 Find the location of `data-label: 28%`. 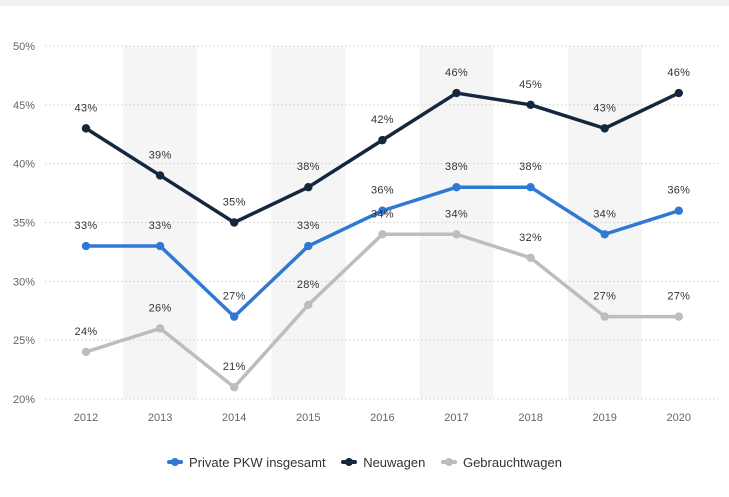

data-label: 28% is located at coordinates (308, 285).